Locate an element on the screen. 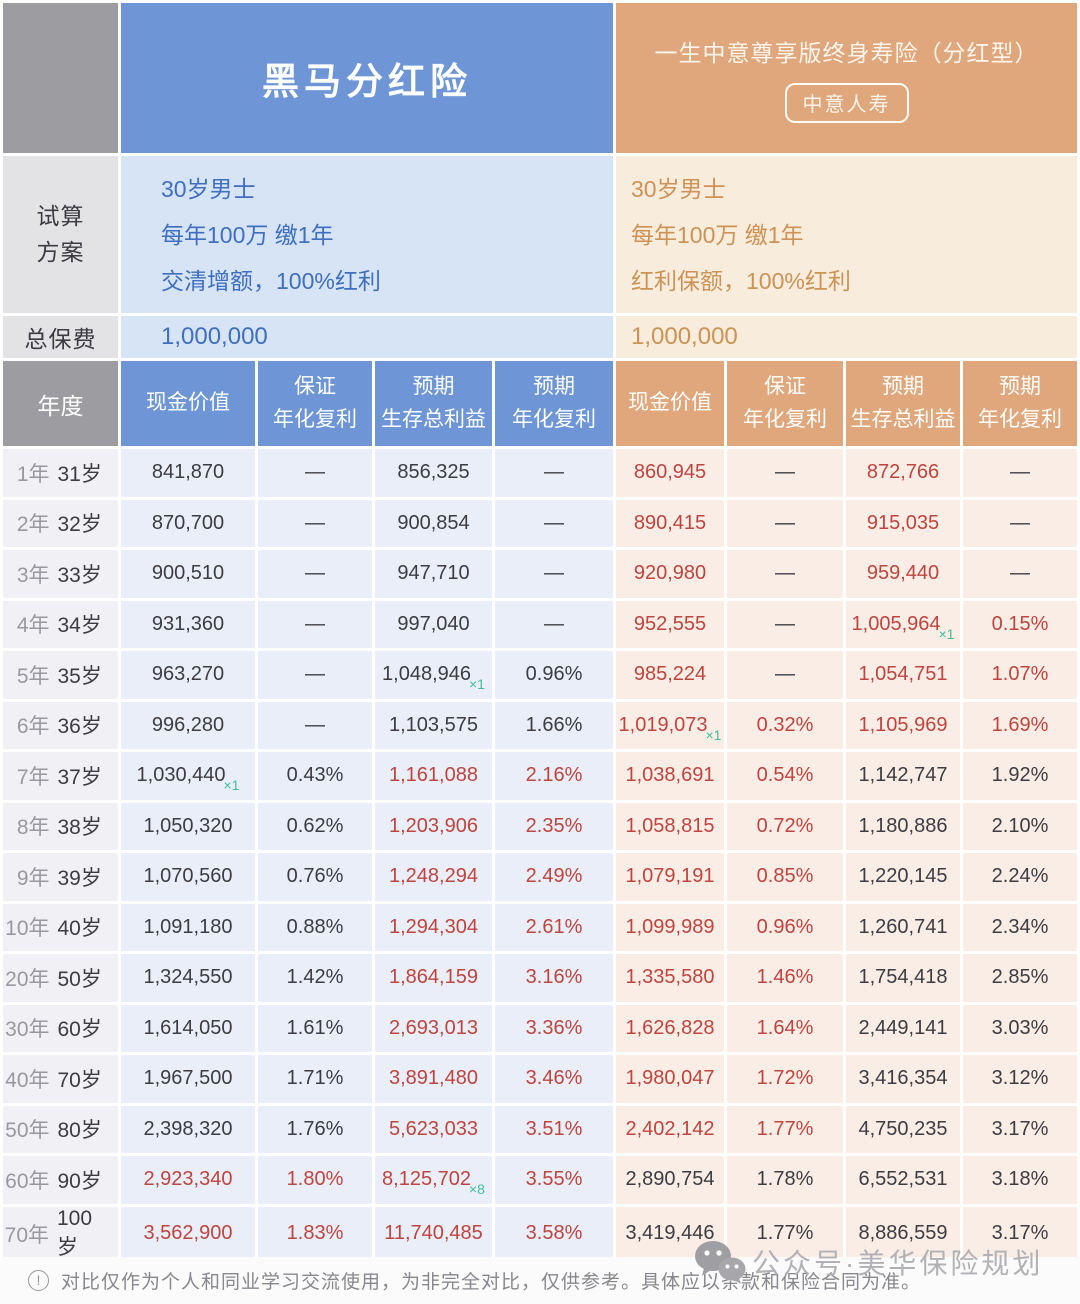 The width and height of the screenshot is (1080, 1304). left-plan-line: 30岁男士 is located at coordinates (208, 188).